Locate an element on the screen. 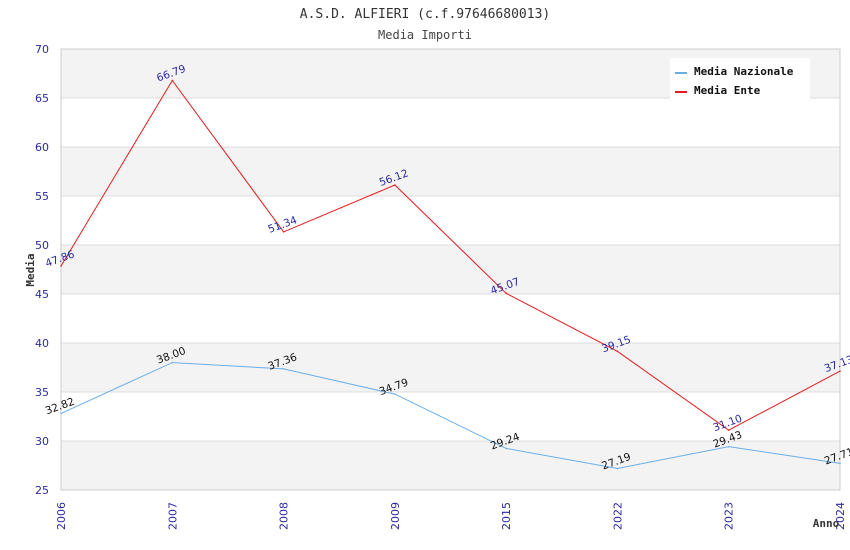 This screenshot has height=550, width=850. y-tick-label: 30 is located at coordinates (42, 441).